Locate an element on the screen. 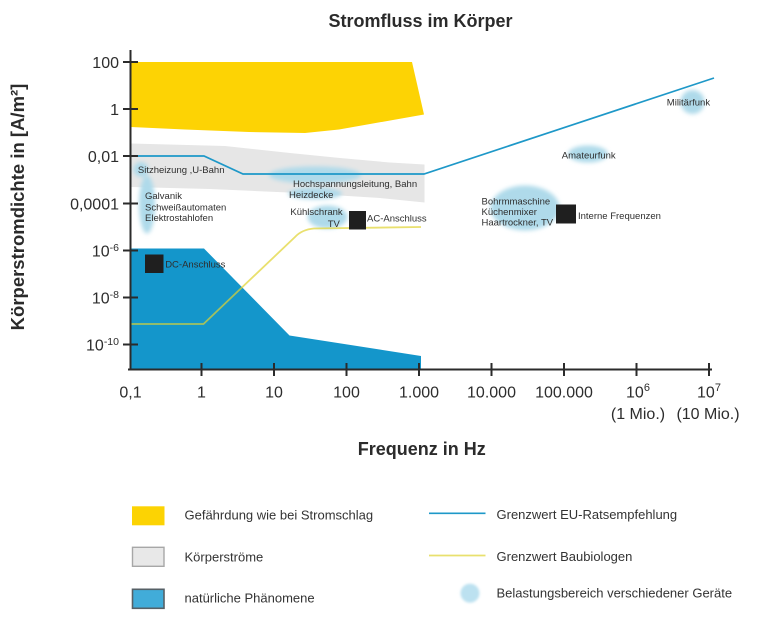 The height and width of the screenshot is (622, 768). svg-text: AC-Anschluss is located at coordinates (397, 219).